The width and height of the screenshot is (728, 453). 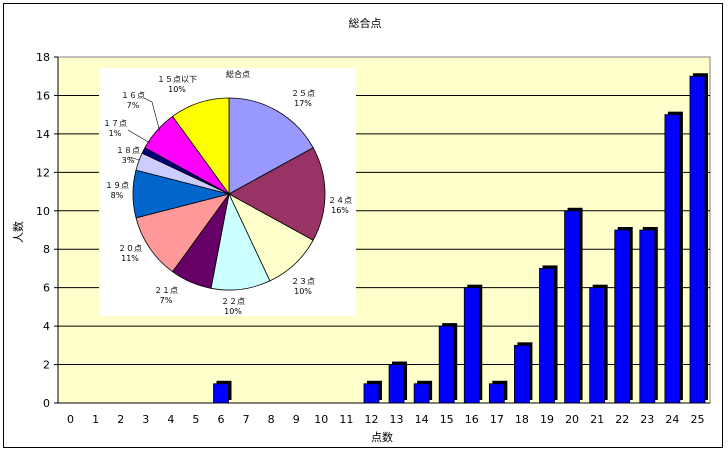 What do you see at coordinates (117, 195) in the screenshot?
I see `pie-slice-percent: 8%` at bounding box center [117, 195].